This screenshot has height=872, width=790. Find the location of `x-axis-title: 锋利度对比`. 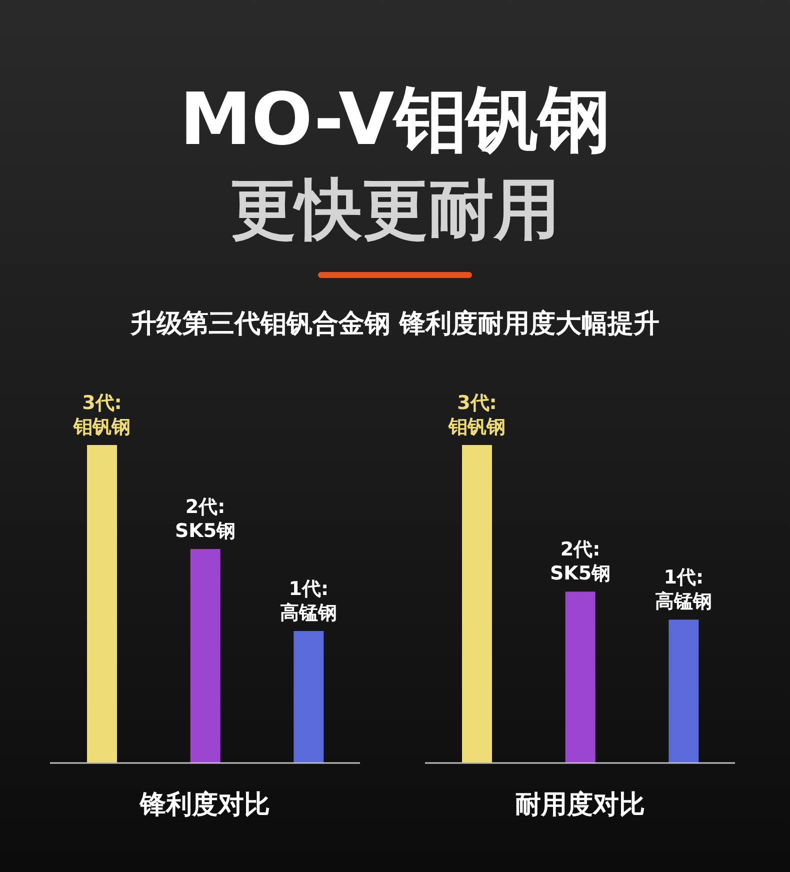

x-axis-title: 锋利度对比 is located at coordinates (204, 805).